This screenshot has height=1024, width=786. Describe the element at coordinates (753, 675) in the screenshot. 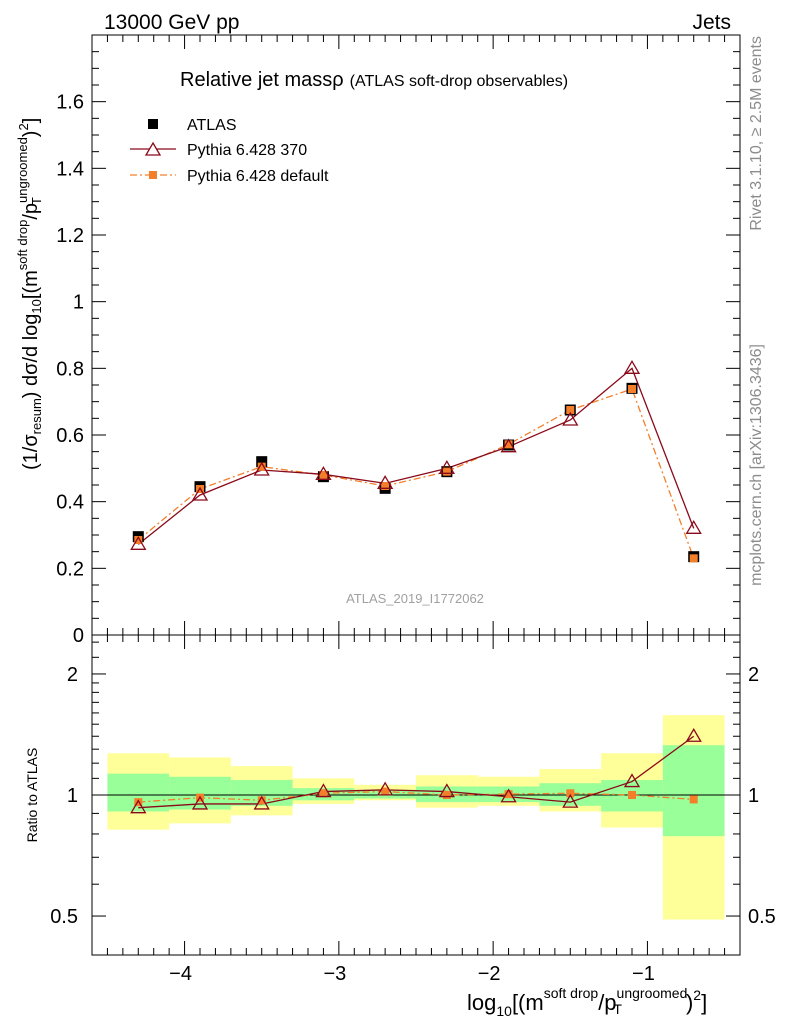

I see `ratio-ytick-label-right: 2` at that location.